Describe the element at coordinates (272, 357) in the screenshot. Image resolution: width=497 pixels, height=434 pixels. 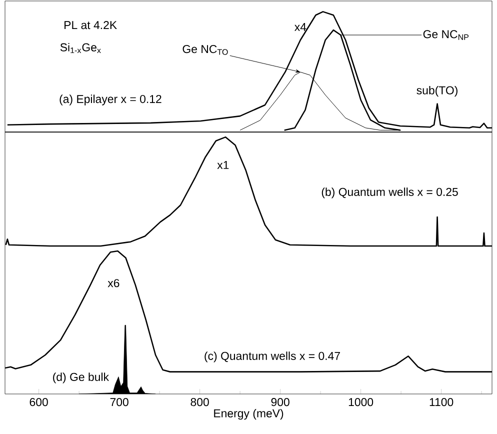
I see `series-label: (c) Quantum wells x = 0.47` at that location.